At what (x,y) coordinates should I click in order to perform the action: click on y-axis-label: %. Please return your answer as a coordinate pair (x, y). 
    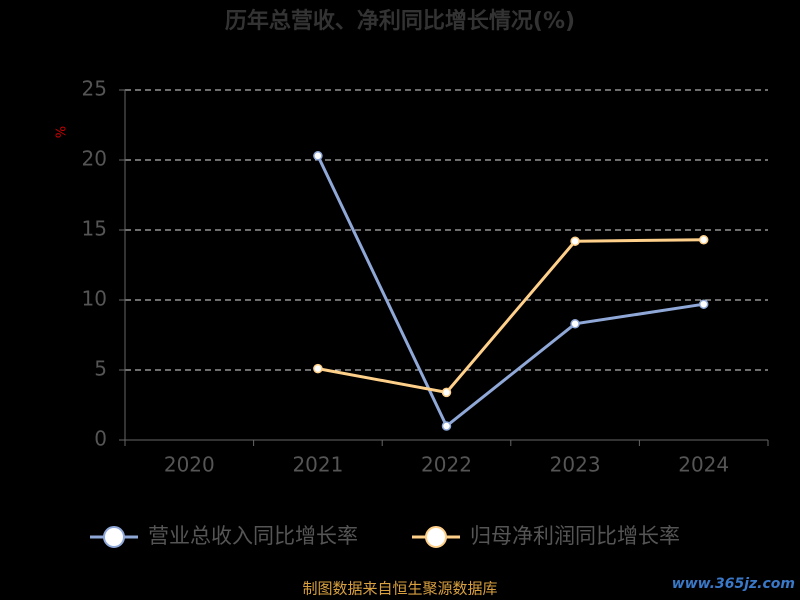
    Looking at the image, I should click on (62, 132).